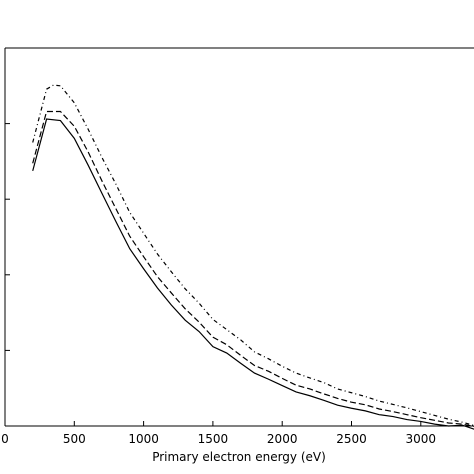 The image size is (474, 474). Describe the element at coordinates (5, 439) in the screenshot. I see `x-tick-label: 0` at that location.